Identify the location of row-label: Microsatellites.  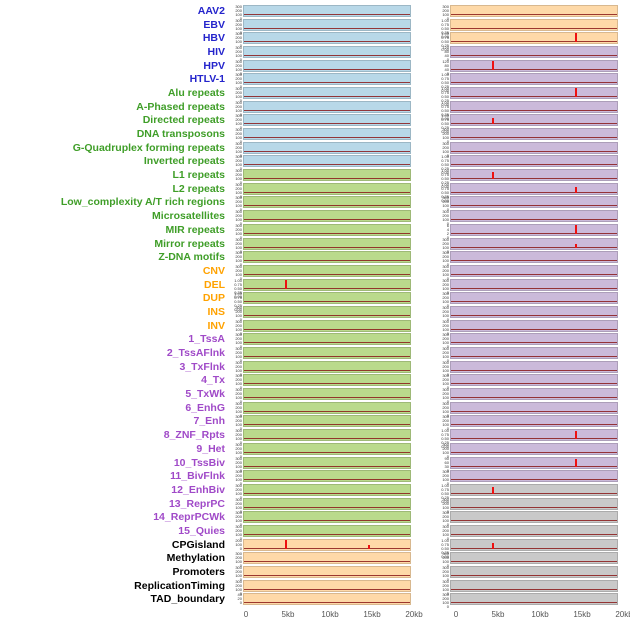
(188, 216).